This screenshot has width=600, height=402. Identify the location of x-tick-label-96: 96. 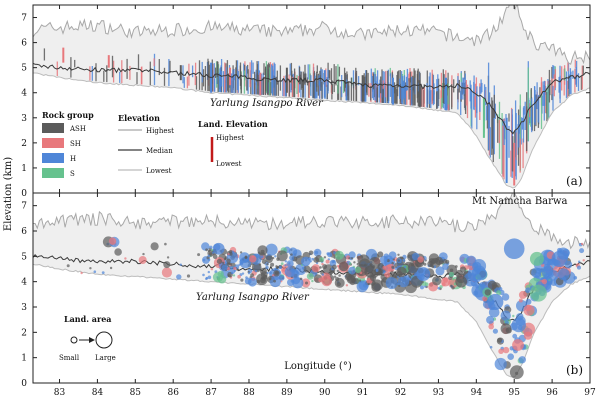
(552, 393).